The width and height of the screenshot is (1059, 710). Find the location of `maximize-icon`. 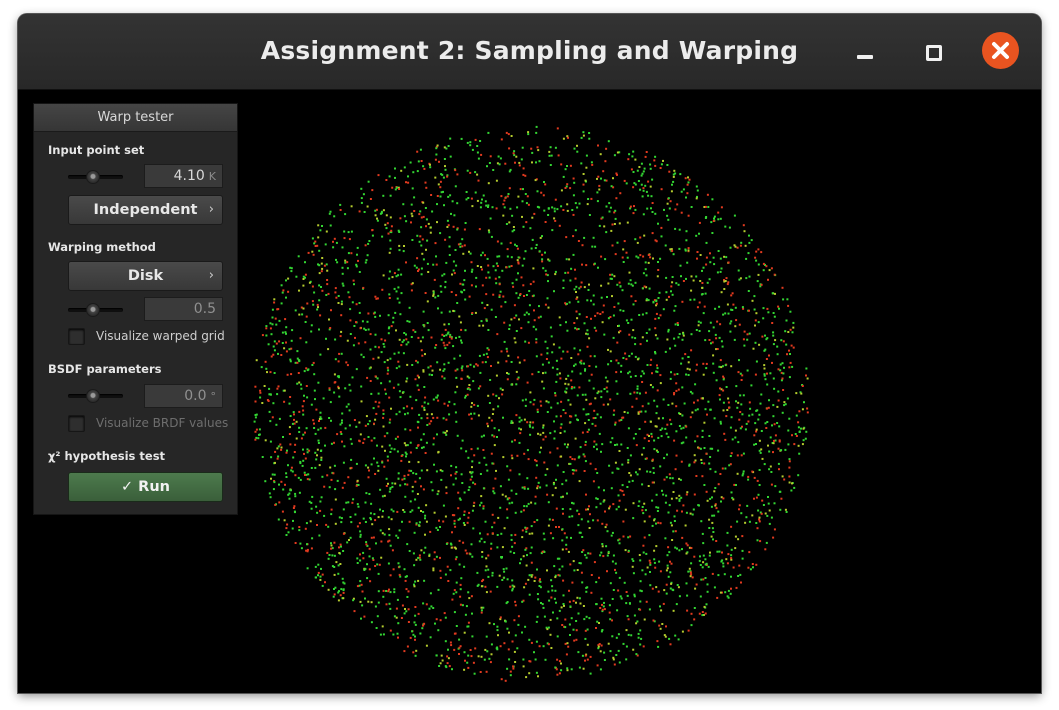

maximize-icon is located at coordinates (934, 52).